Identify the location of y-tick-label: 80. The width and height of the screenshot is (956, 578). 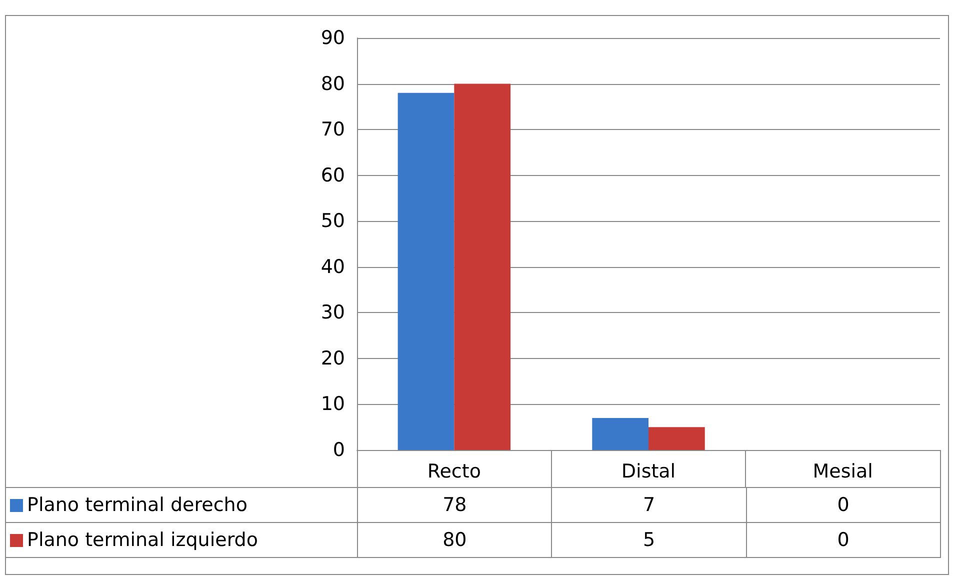
(332, 83).